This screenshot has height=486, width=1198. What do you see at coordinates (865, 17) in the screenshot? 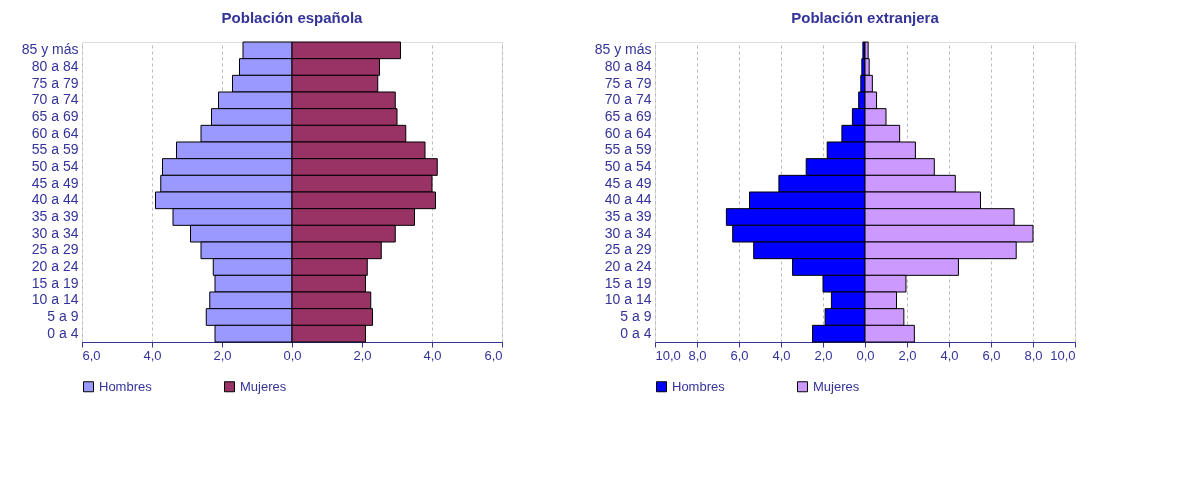
I see `chart-title: Población extranjera` at bounding box center [865, 17].